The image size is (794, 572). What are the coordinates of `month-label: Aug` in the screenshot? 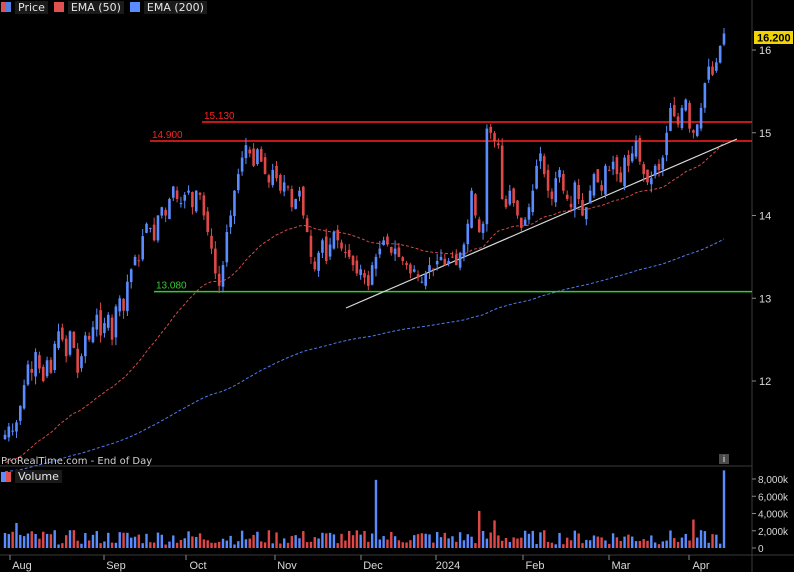 It's located at (22, 566).